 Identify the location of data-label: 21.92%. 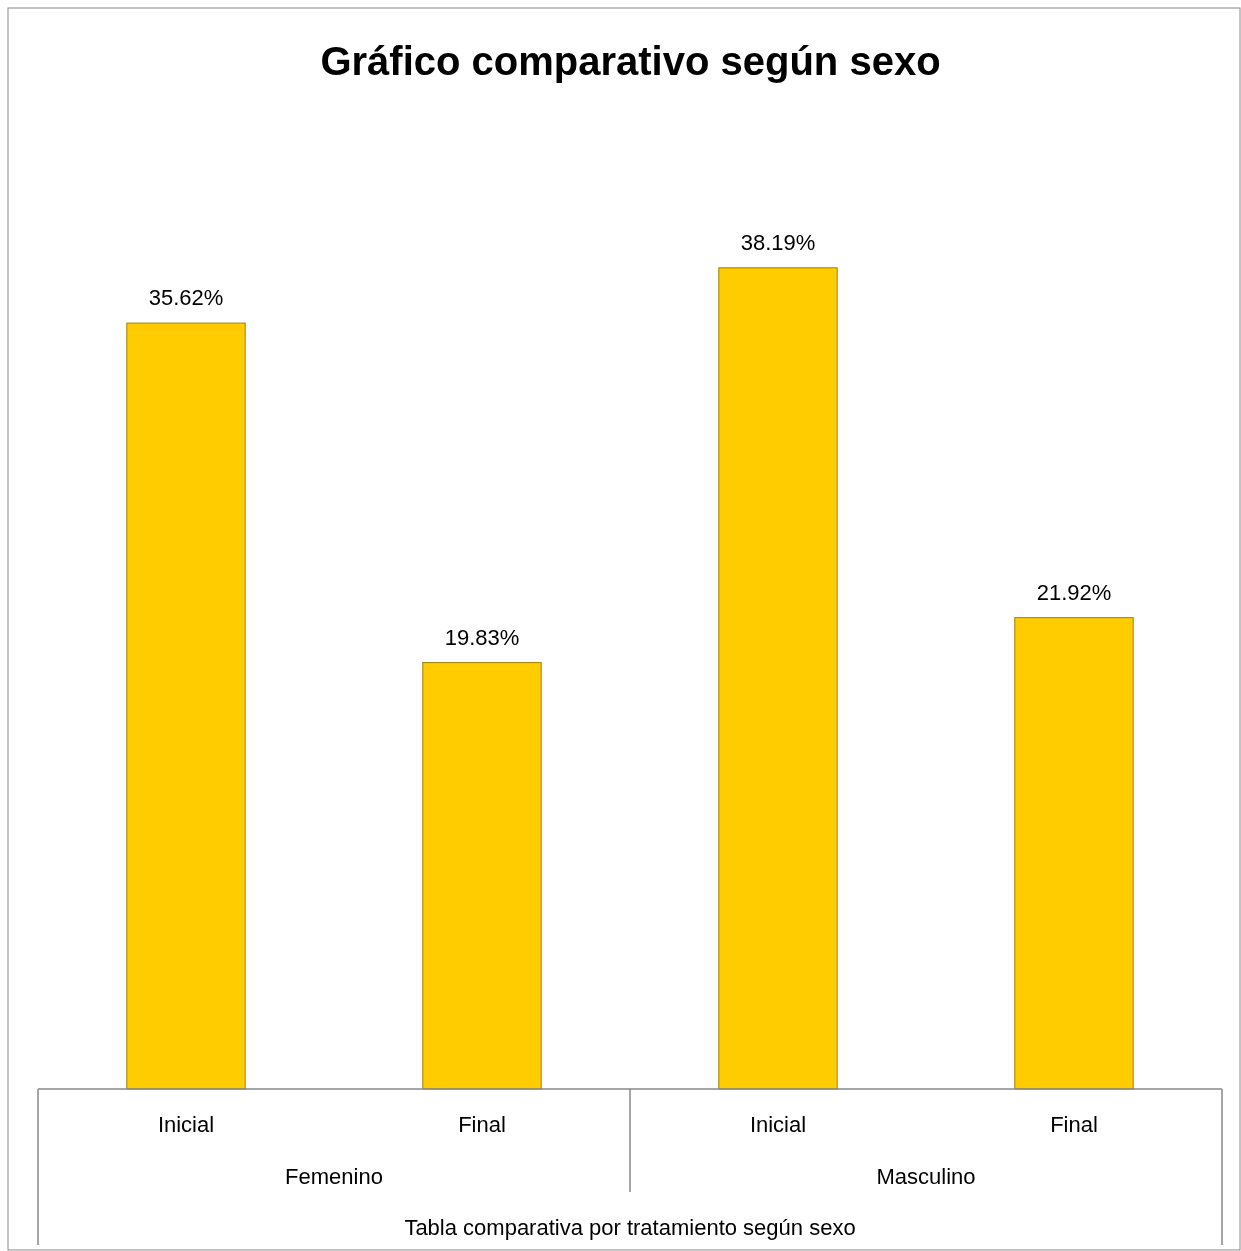
(1074, 592).